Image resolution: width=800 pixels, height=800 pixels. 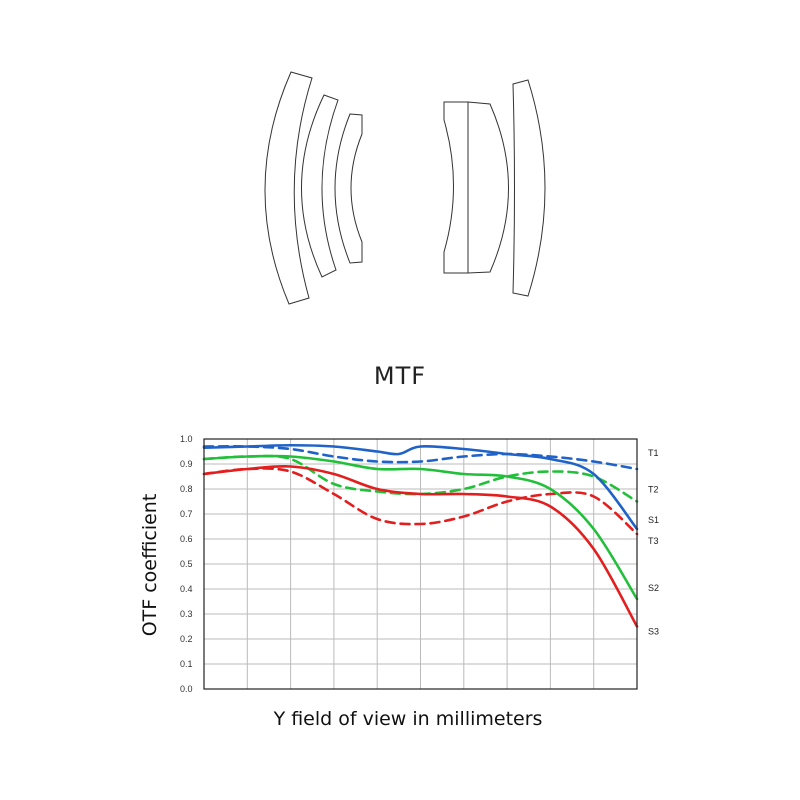 I want to click on y-tick-label: 0.2, so click(x=186, y=639).